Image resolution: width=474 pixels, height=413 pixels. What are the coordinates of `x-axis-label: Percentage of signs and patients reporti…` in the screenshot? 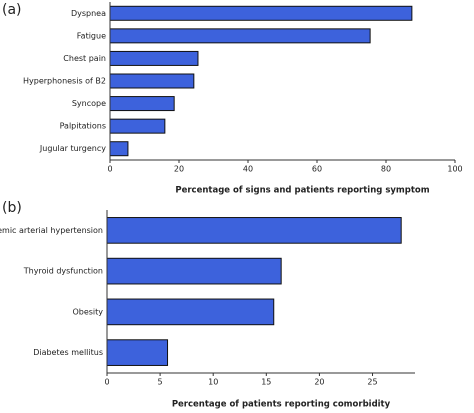 It's located at (302, 191).